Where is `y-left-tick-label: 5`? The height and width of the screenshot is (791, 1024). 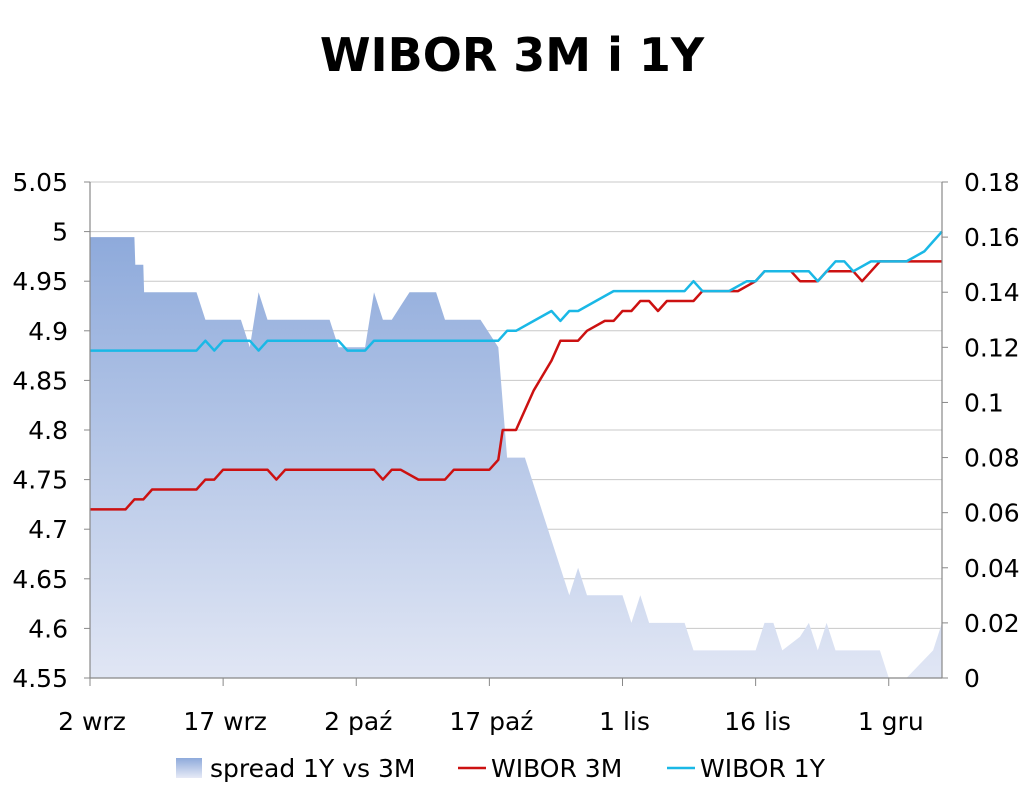 y-left-tick-label: 5 is located at coordinates (60, 232).